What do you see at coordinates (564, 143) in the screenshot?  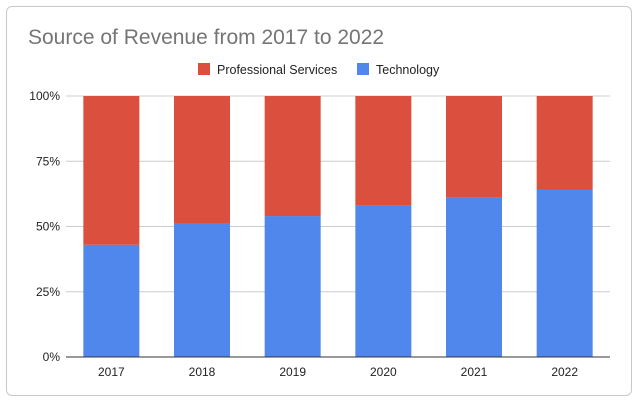 I see `bar-professional-services-2022` at bounding box center [564, 143].